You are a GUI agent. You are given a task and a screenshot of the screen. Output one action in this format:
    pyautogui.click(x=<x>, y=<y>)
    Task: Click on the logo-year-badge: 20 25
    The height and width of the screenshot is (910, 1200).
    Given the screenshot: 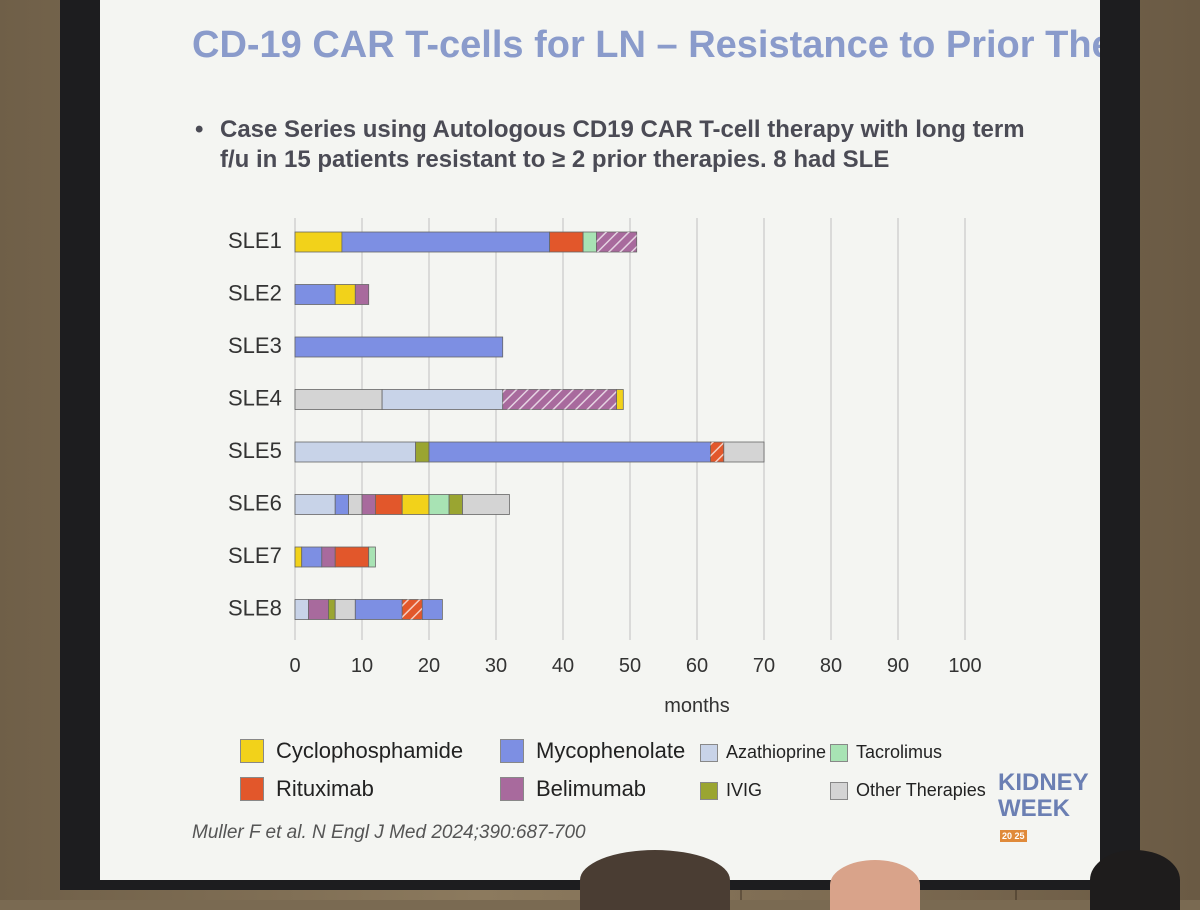 What is the action you would take?
    pyautogui.click(x=1013, y=835)
    